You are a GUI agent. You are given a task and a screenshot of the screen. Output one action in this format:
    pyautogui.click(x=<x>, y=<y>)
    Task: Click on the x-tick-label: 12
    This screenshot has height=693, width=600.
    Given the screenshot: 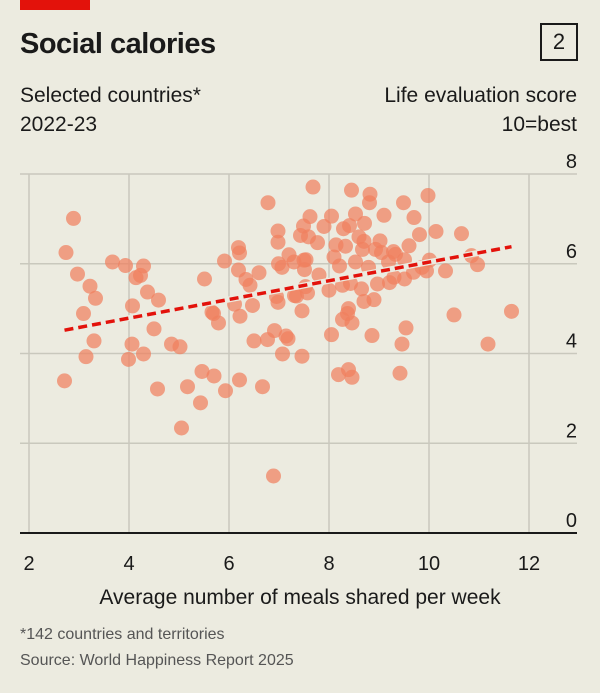 What is the action you would take?
    pyautogui.click(x=529, y=564)
    